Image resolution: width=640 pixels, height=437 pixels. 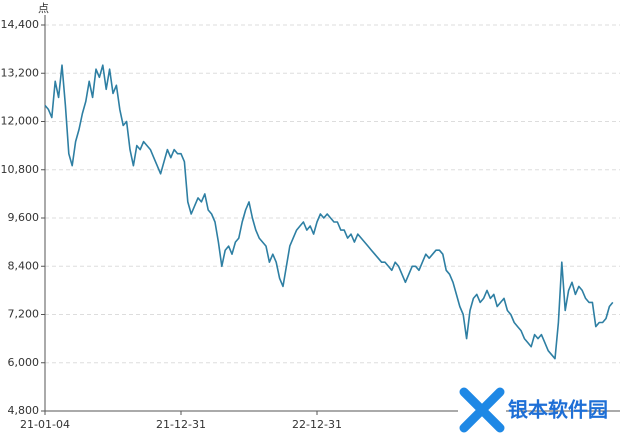 What do you see at coordinates (181, 424) in the screenshot?
I see `x-tick-label: 21-12-31` at bounding box center [181, 424].